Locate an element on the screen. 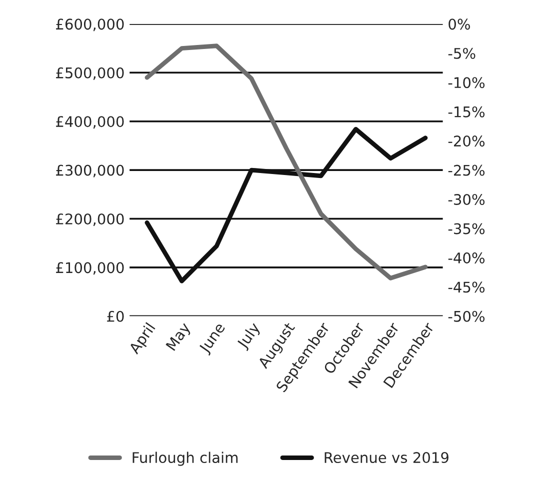  y2-tick-label: 0% is located at coordinates (459, 24).